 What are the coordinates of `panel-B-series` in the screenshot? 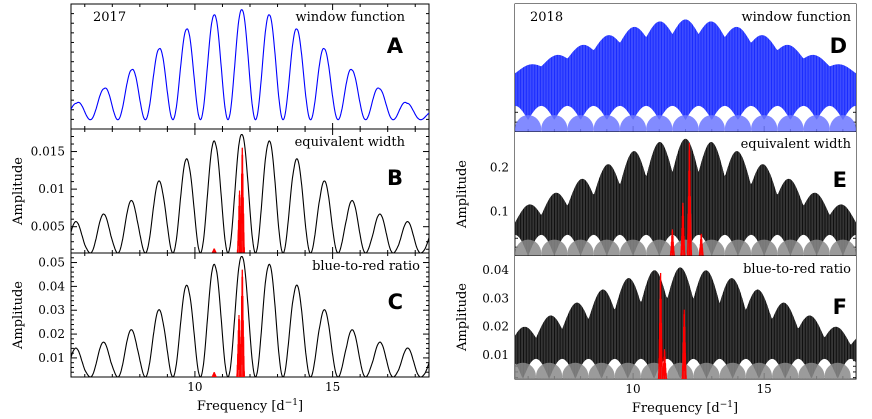 It's located at (250, 193).